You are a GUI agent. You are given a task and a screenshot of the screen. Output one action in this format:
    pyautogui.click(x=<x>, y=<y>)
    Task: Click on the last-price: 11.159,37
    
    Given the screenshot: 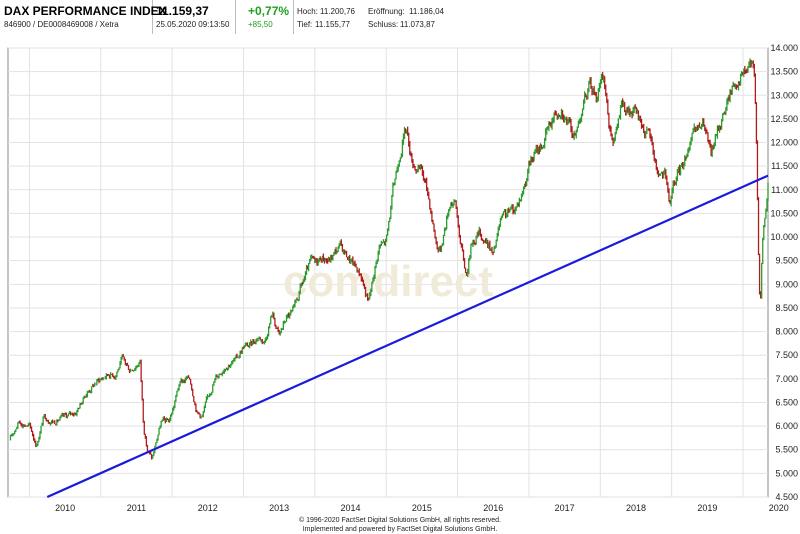 What is the action you would take?
    pyautogui.click(x=182, y=11)
    